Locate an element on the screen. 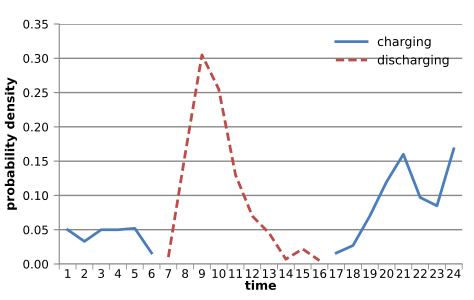 The image size is (474, 300). x-axis-title: time is located at coordinates (260, 285).